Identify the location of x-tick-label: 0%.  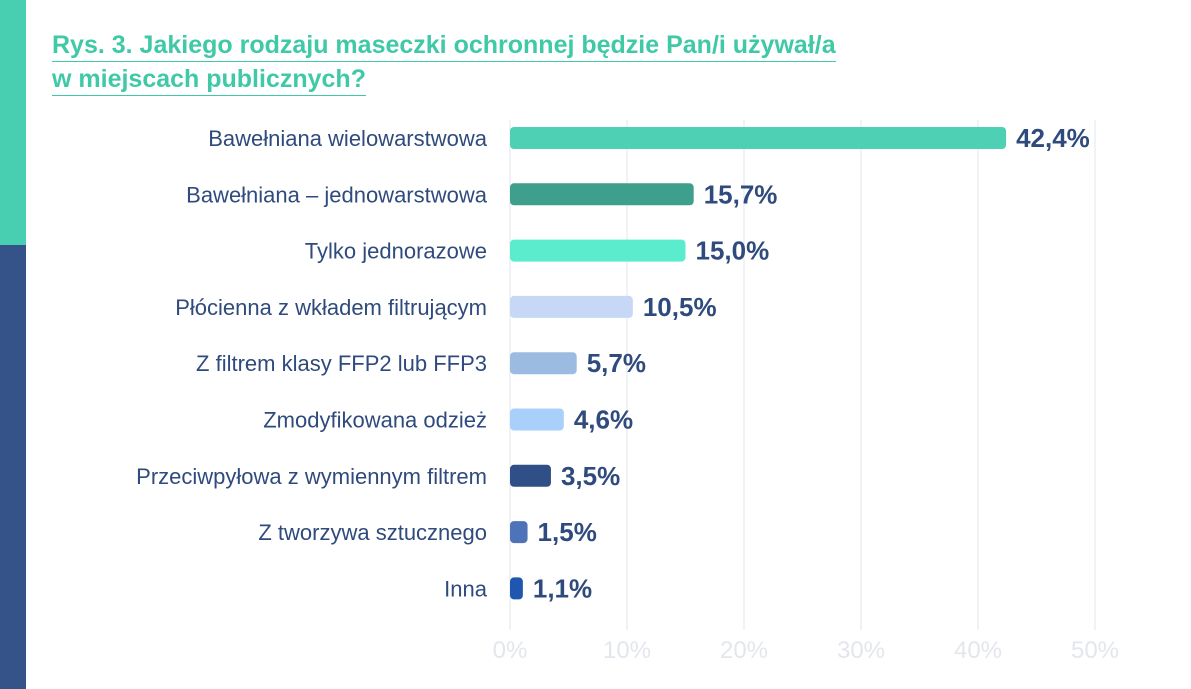
(510, 650).